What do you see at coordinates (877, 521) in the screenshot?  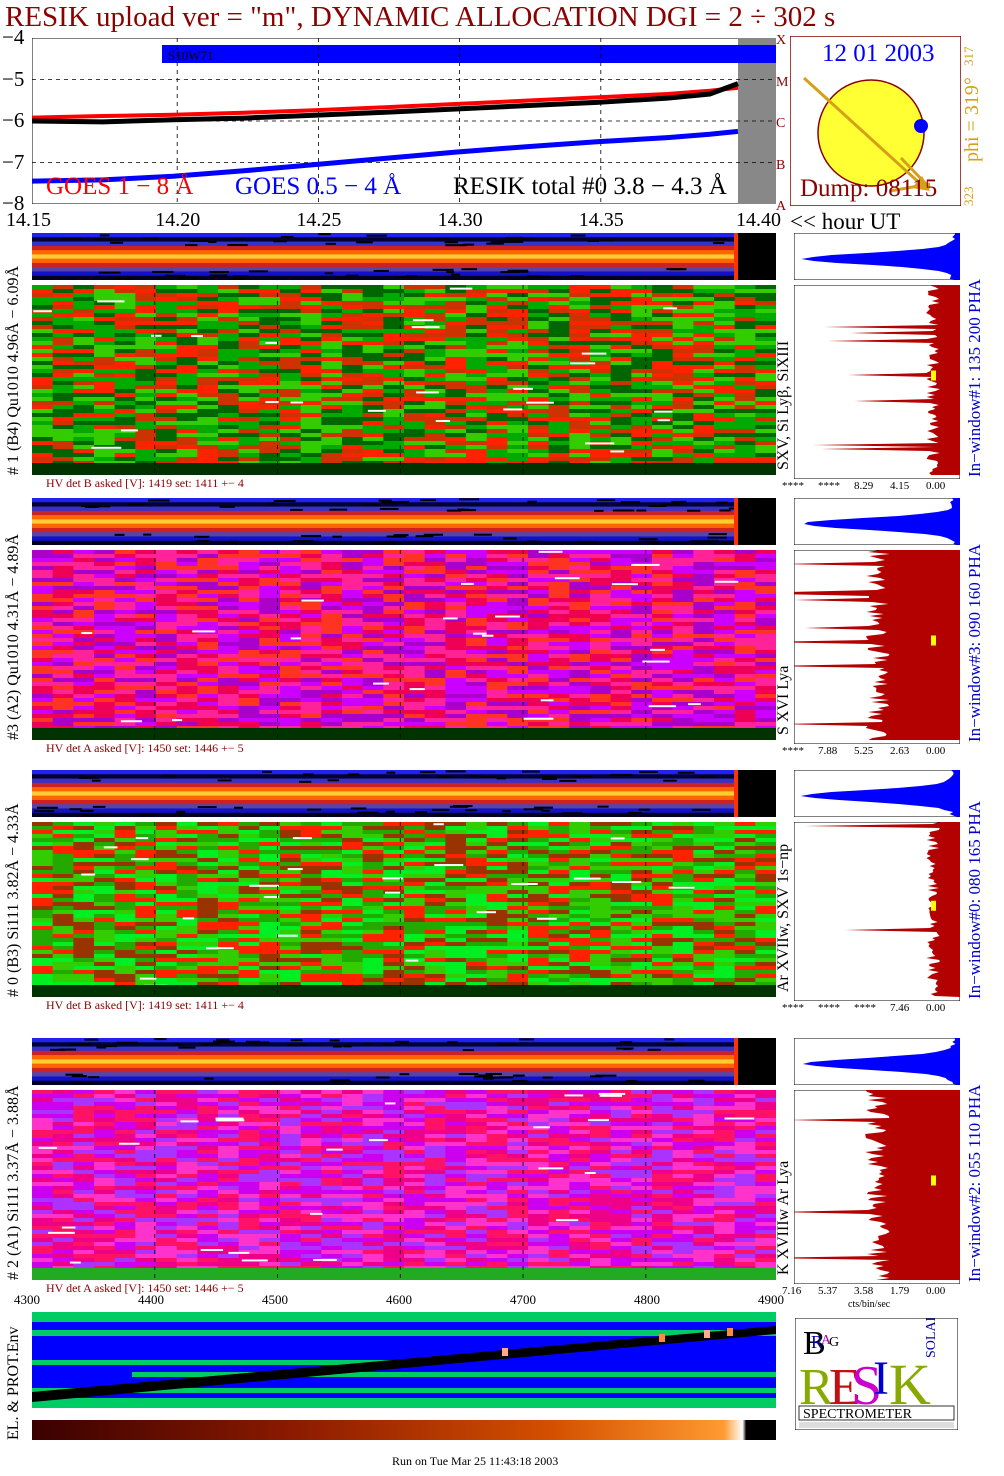 I see `pha-histogram-ch3` at bounding box center [877, 521].